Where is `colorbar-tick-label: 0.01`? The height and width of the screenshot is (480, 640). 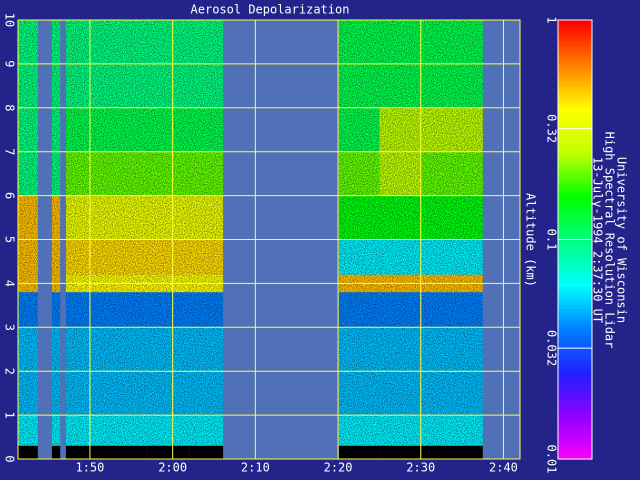 colorbar-tick-label: 0.01 is located at coordinates (552, 459).